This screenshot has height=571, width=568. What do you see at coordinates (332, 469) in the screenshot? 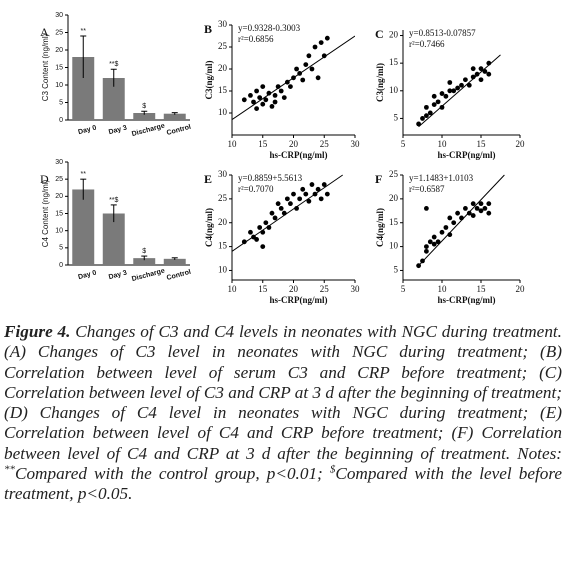
I see `caption-mark: $` at bounding box center [332, 469].